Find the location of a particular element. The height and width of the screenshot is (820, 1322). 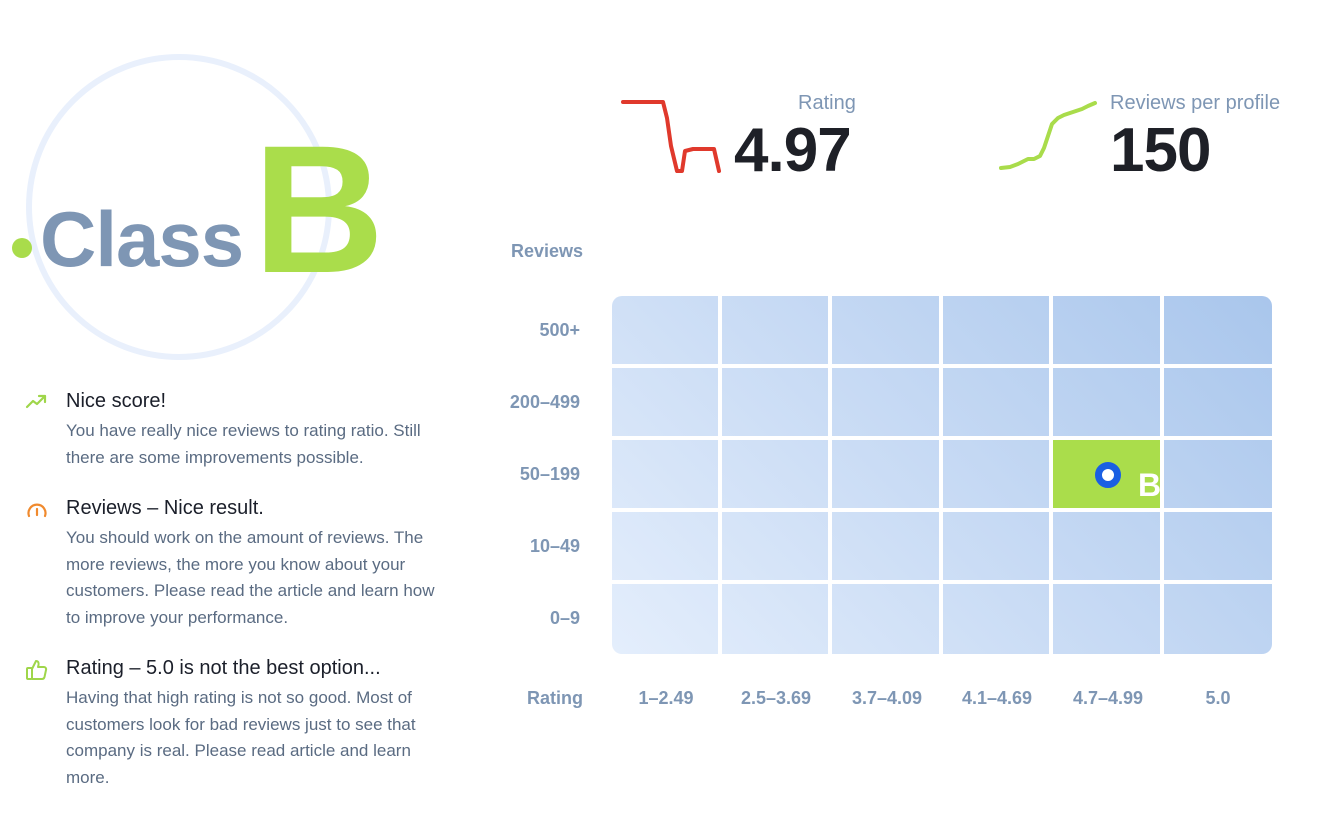

rating-sparkline is located at coordinates (671, 136).